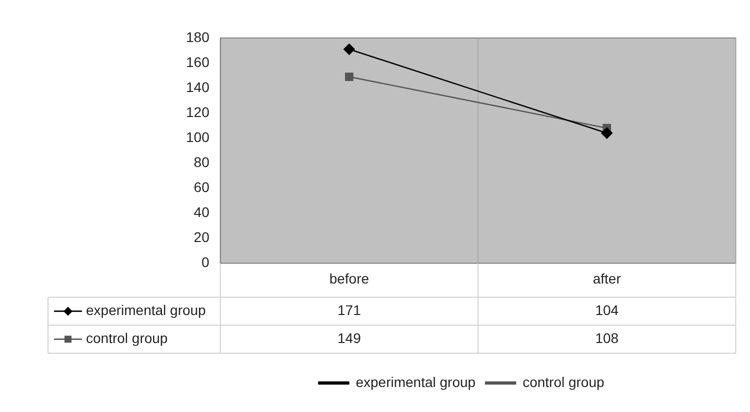  What do you see at coordinates (198, 86) in the screenshot?
I see `y-tick-label: 140` at bounding box center [198, 86].